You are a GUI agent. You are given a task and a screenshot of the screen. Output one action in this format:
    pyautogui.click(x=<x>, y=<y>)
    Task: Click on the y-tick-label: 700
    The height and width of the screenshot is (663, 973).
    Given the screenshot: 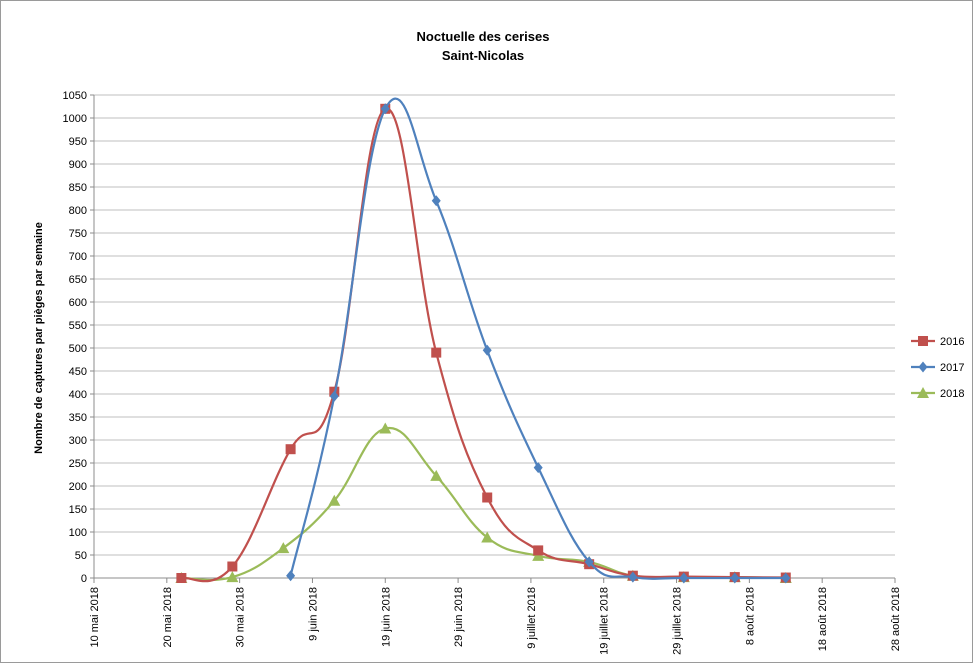 What is the action you would take?
    pyautogui.click(x=78, y=257)
    